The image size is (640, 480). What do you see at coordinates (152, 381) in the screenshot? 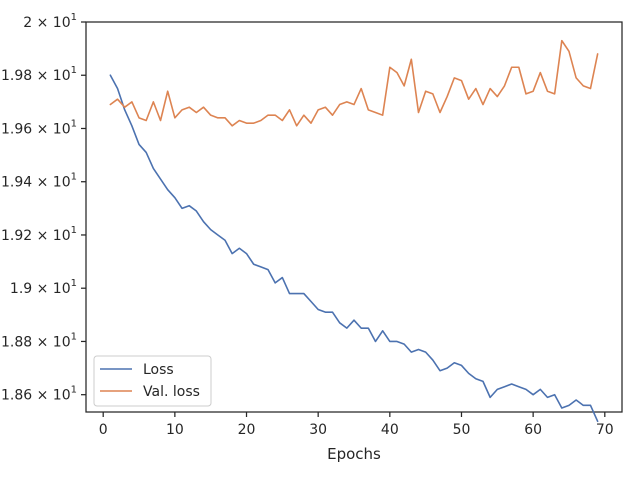
I see `legend: Loss Val. loss` at bounding box center [152, 381].